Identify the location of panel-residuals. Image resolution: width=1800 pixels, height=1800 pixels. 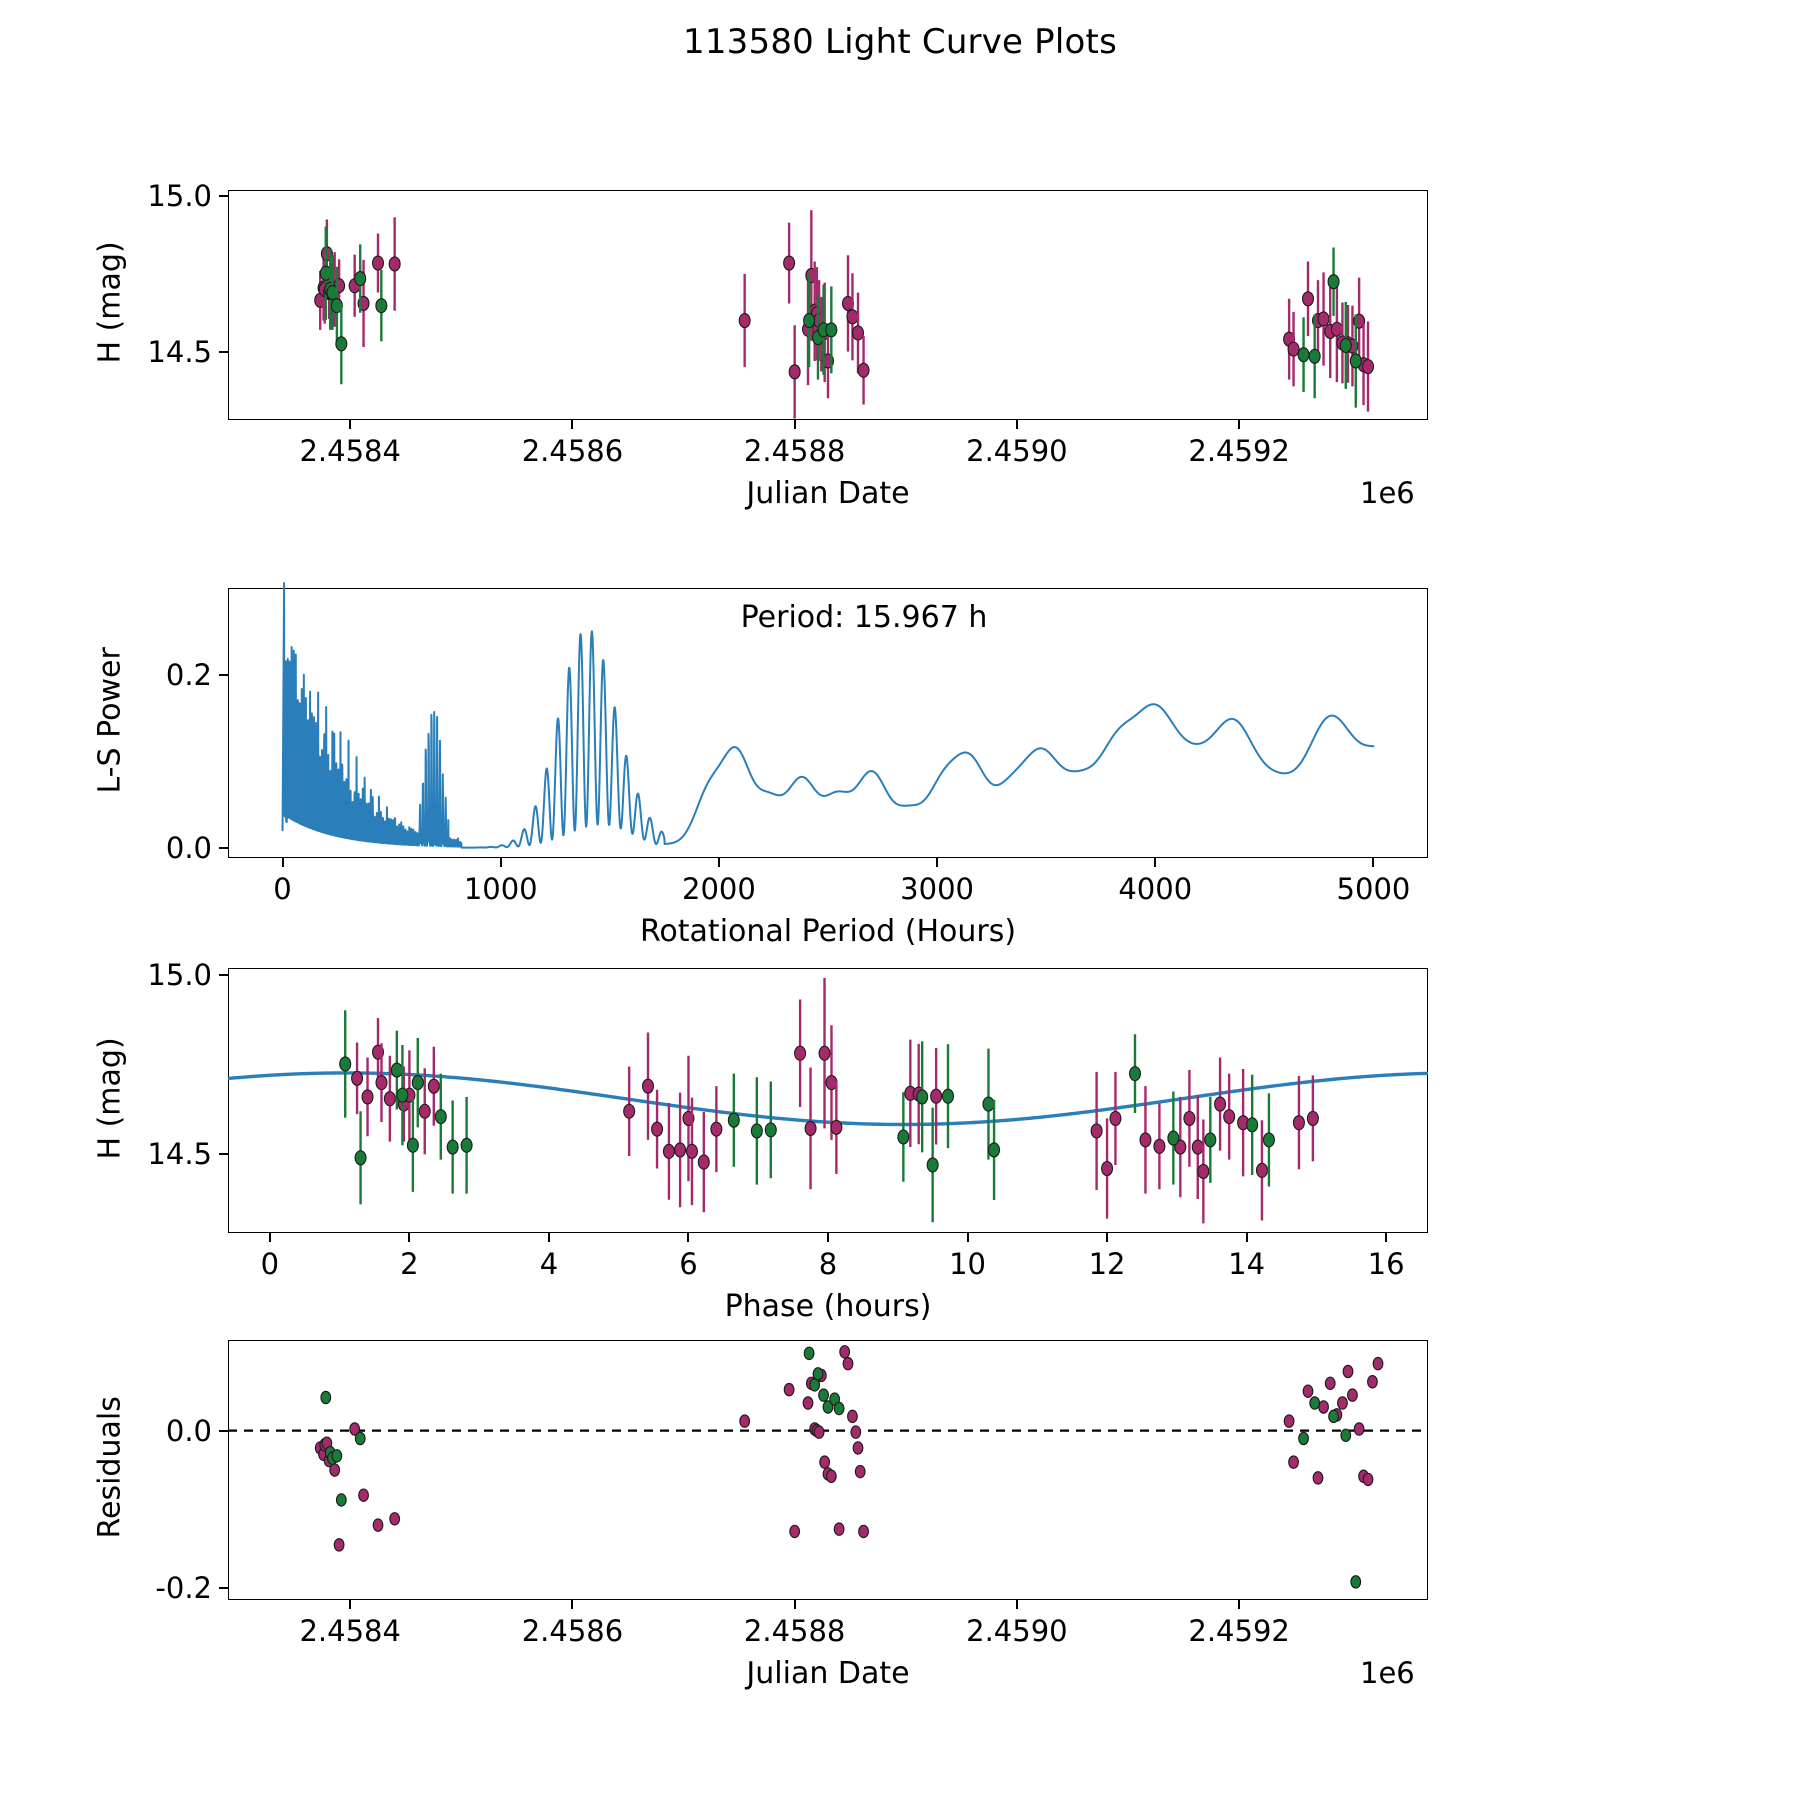
(828, 1470).